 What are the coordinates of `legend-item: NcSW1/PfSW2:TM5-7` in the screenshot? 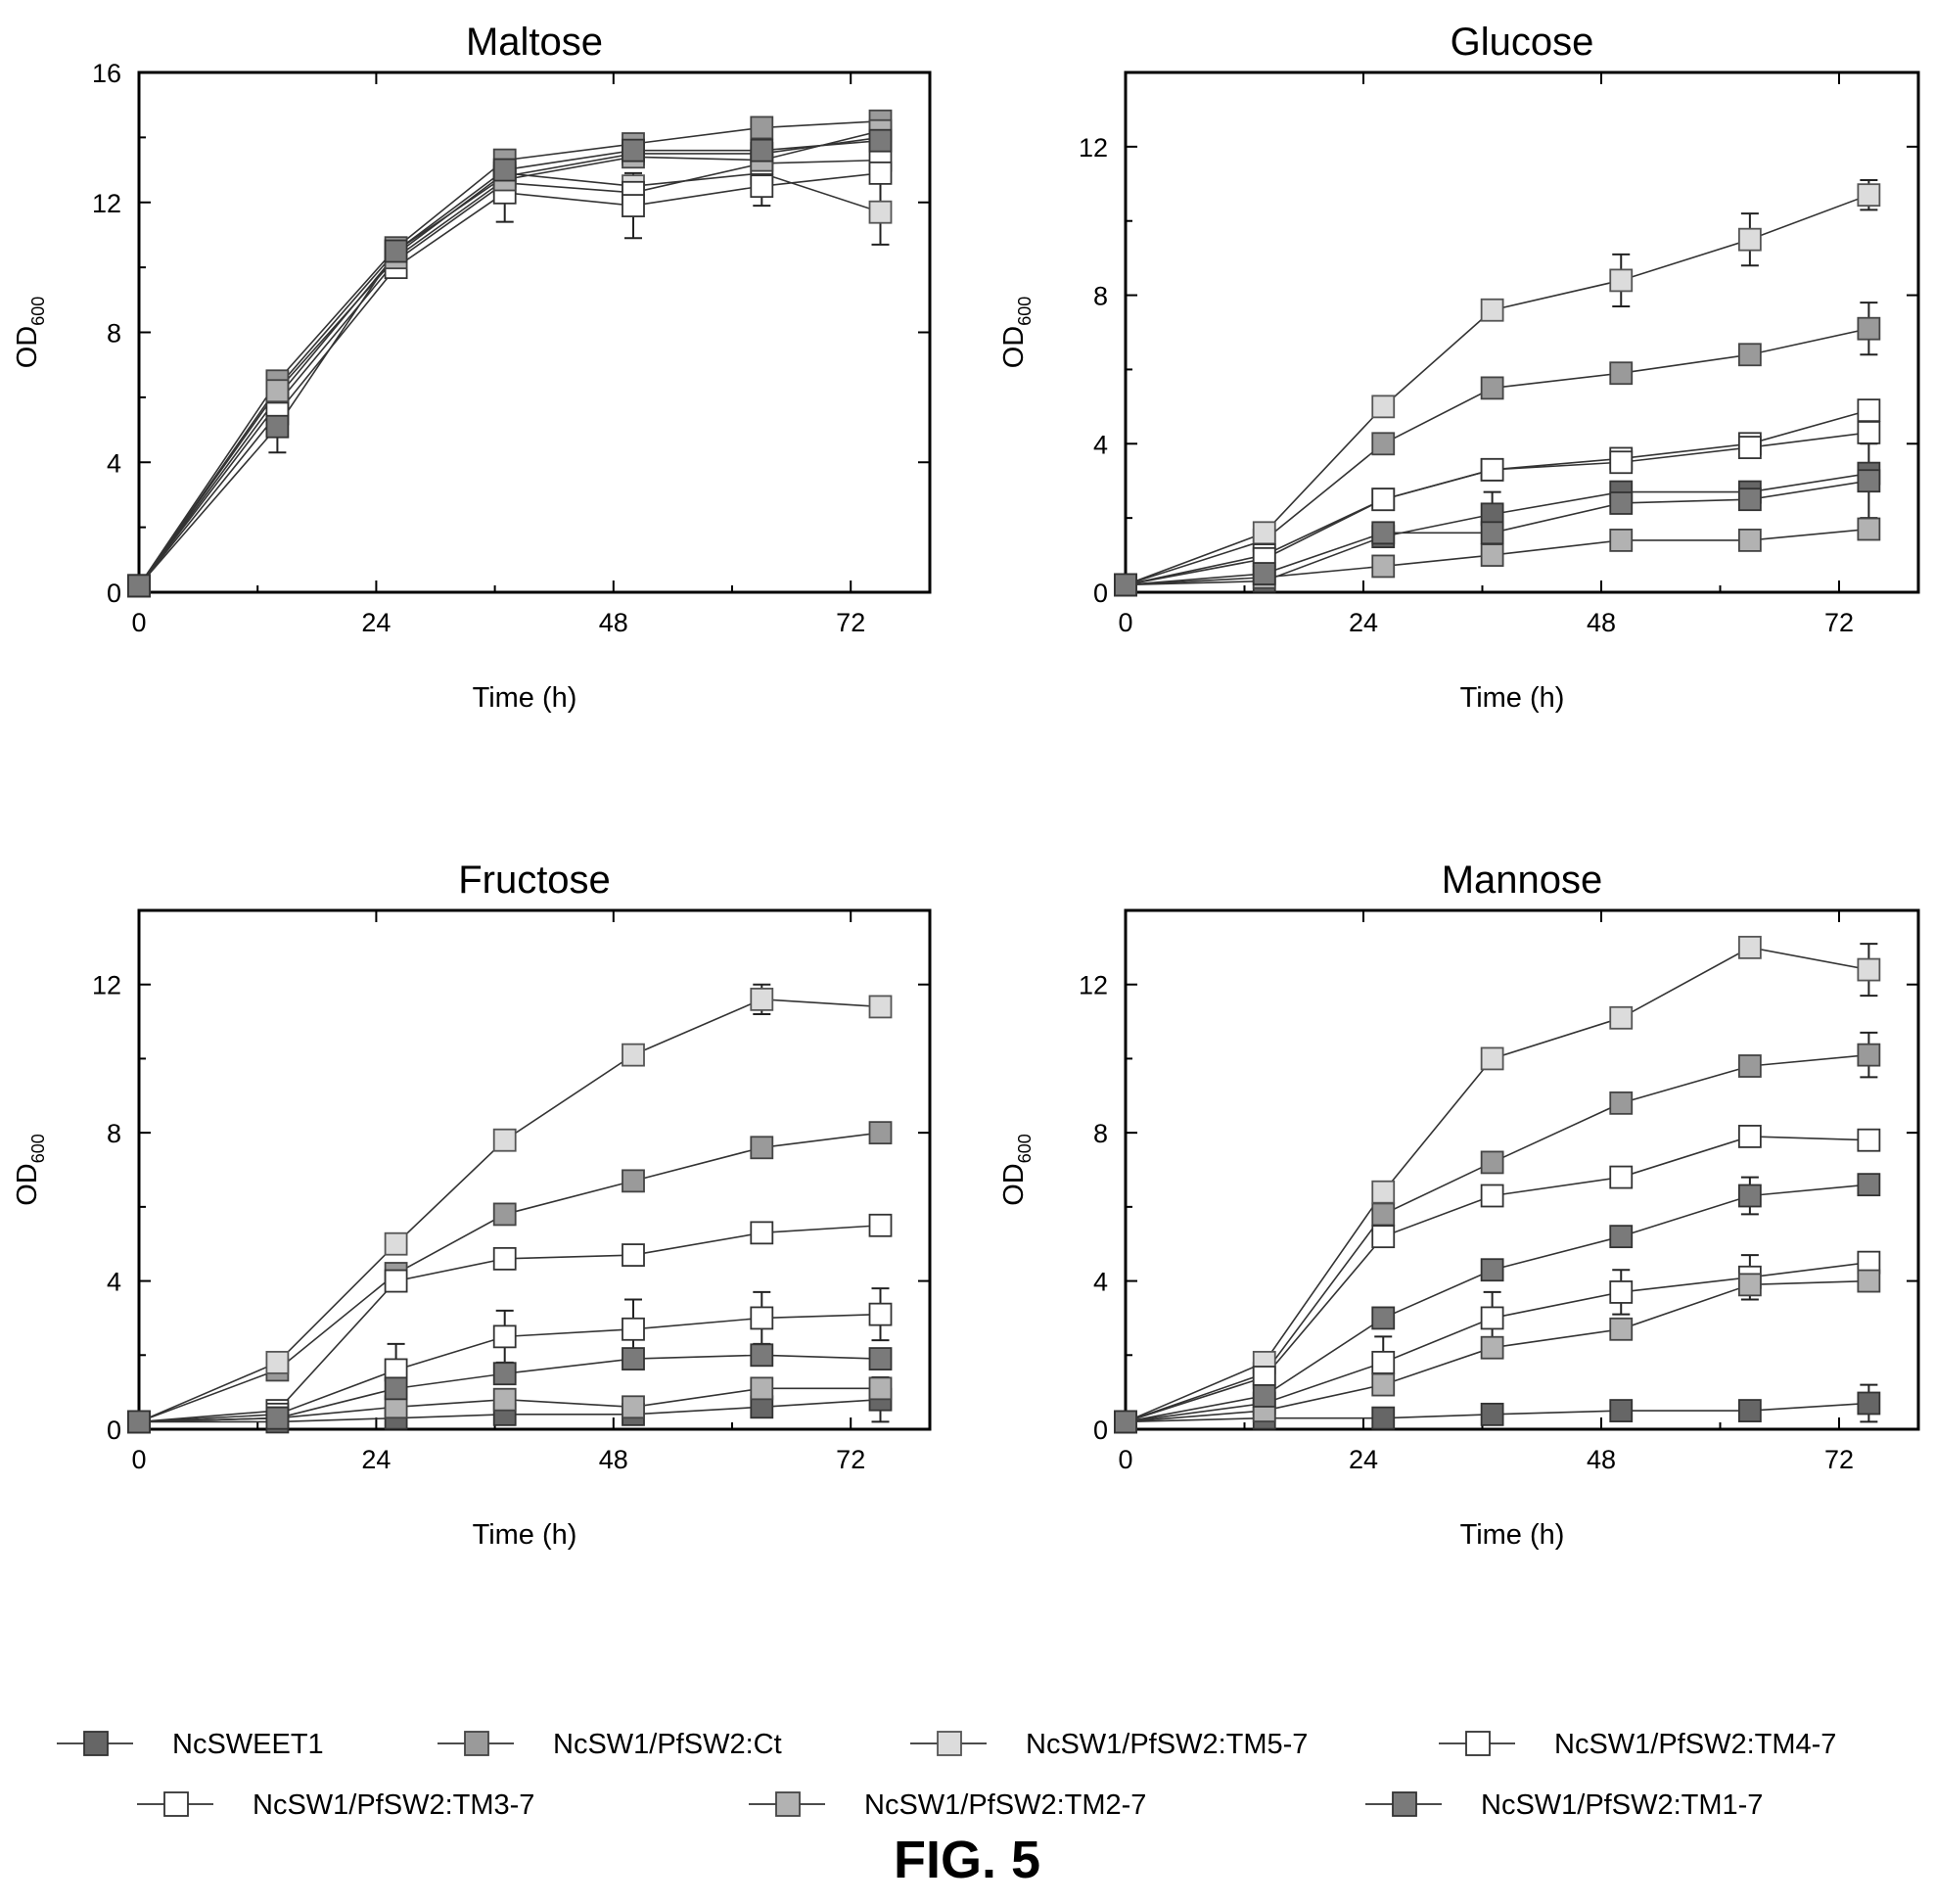 It's located at (1109, 1744).